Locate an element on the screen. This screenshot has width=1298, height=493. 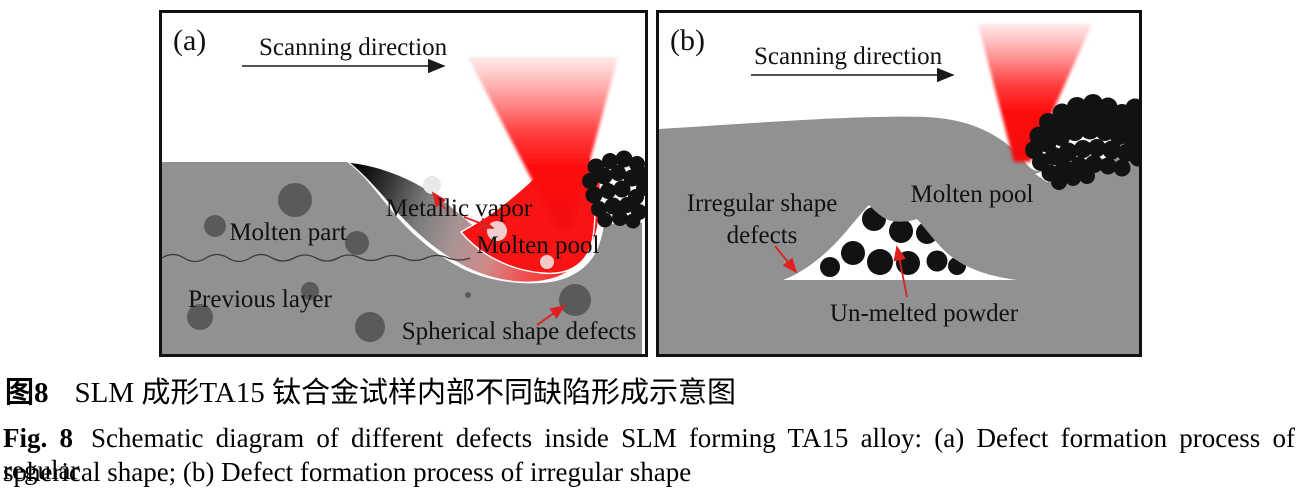
caption-chinese: 图8 SLM 成形TA15 钛合金试样内部不同缺陷形成示意图 is located at coordinates (370, 393).